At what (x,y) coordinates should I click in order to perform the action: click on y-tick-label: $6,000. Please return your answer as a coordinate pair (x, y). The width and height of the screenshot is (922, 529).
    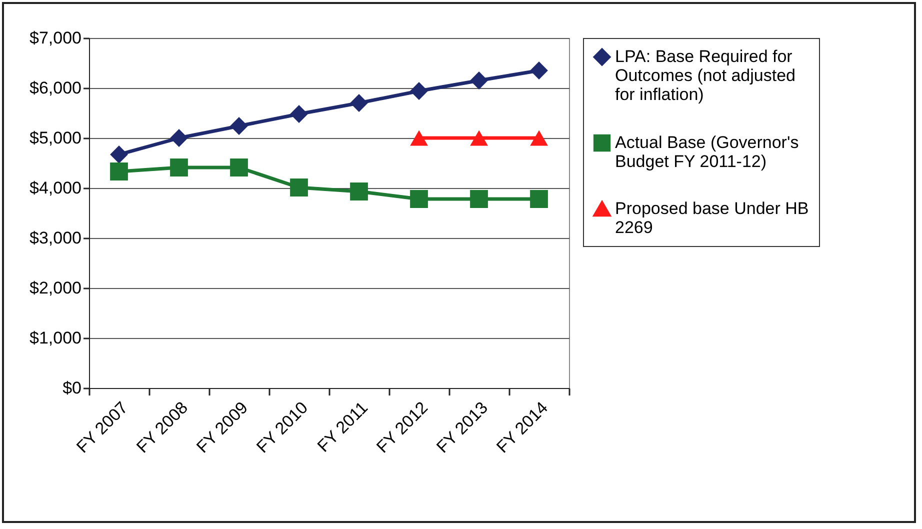
    Looking at the image, I should click on (56, 88).